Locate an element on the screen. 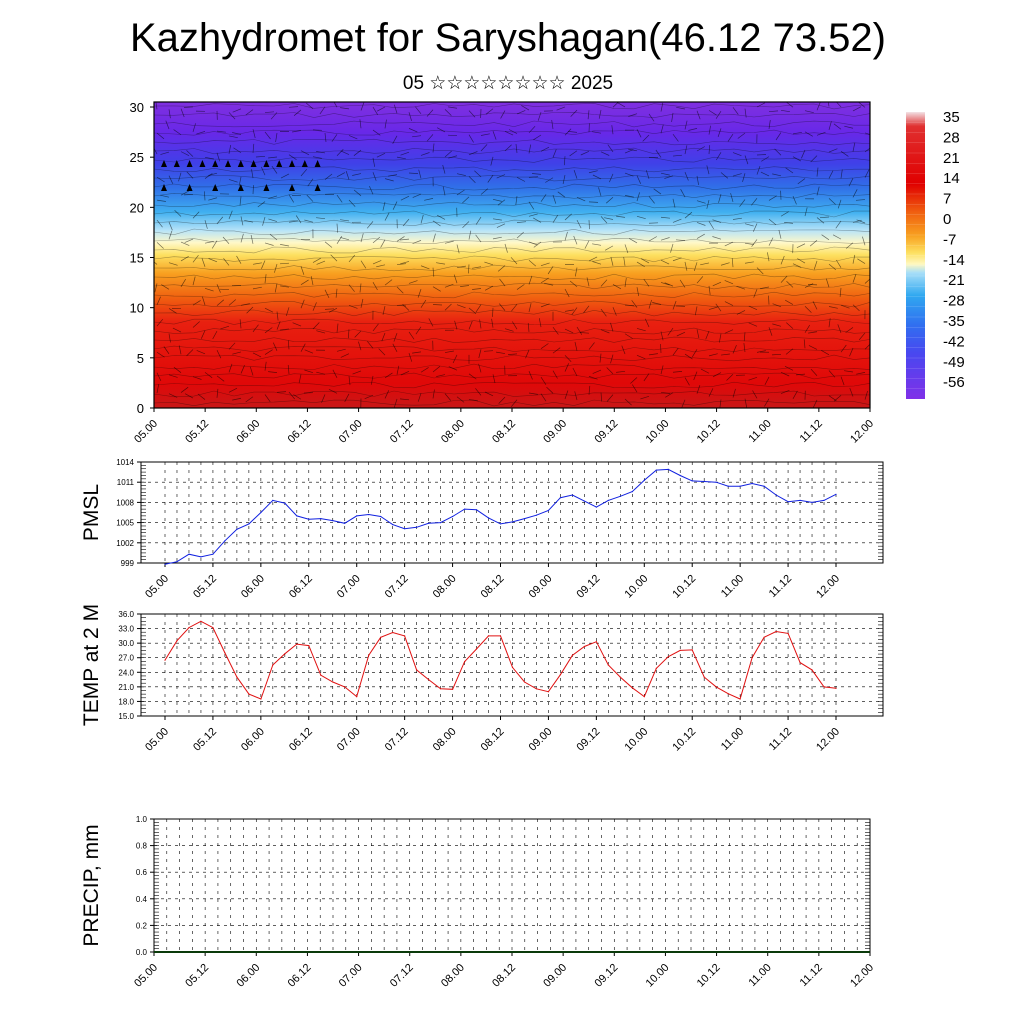  y-tick-label: 33.0 is located at coordinates (126, 629).